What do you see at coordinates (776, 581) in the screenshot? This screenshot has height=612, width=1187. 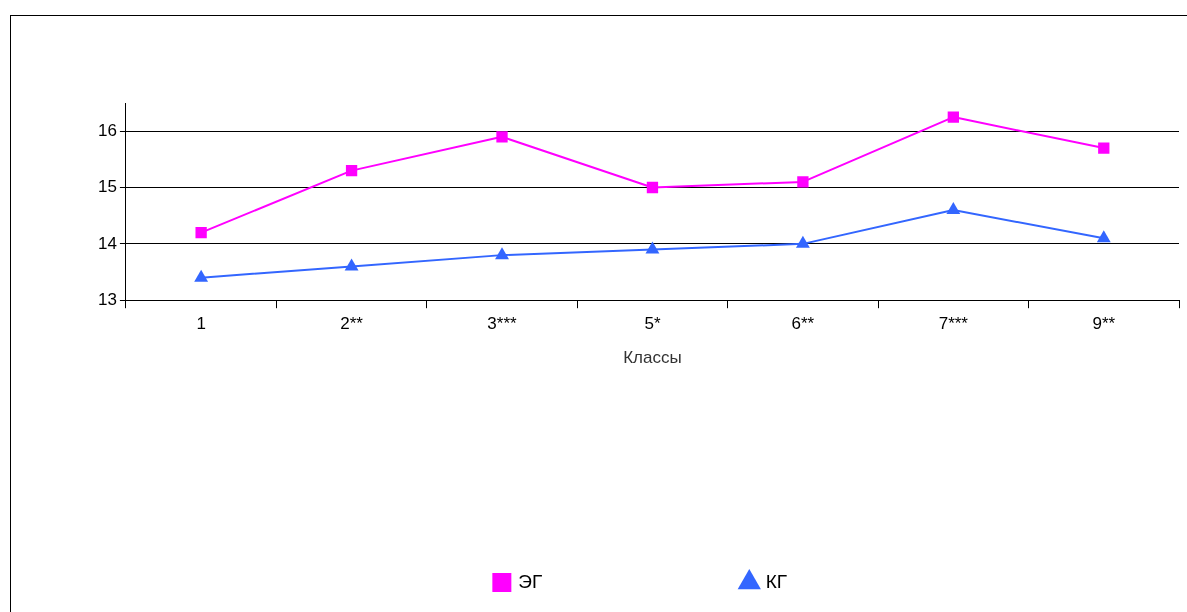 I see `legend-label: КГ` at bounding box center [776, 581].